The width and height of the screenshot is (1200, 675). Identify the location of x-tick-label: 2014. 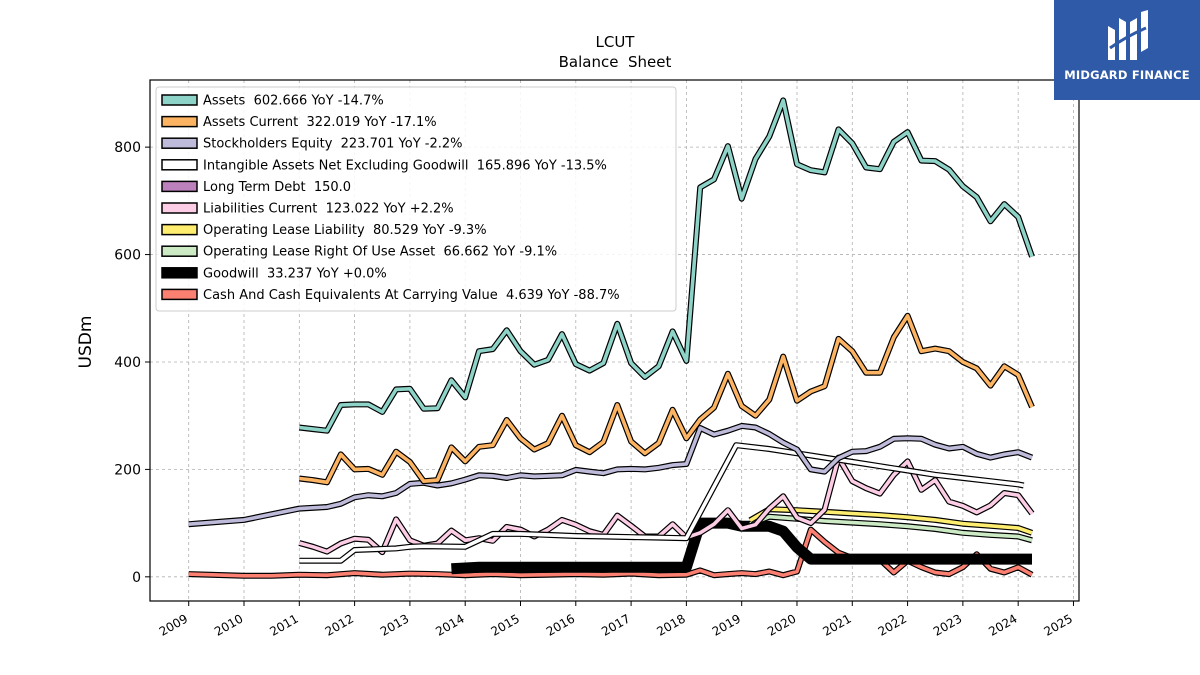
(449, 624).